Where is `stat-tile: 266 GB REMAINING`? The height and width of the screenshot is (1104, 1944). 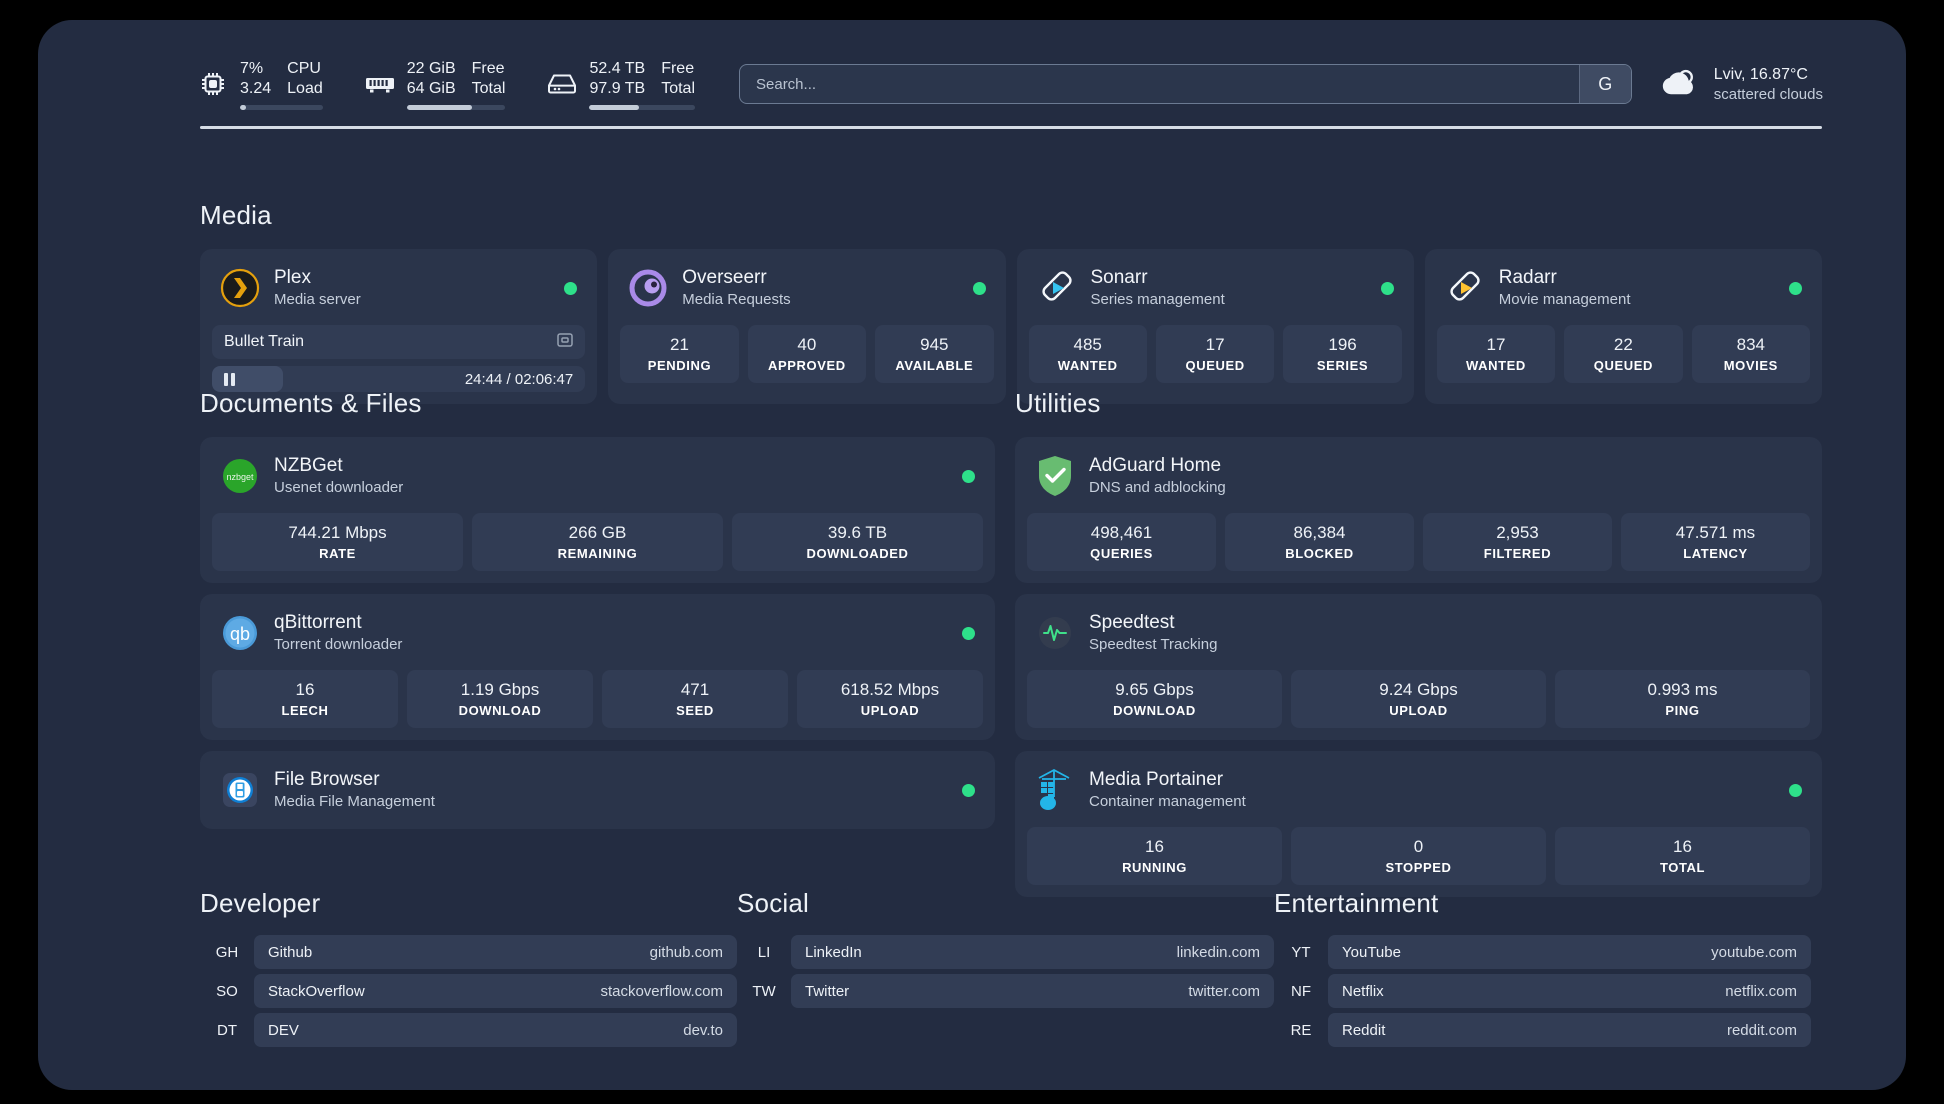 stat-tile: 266 GB REMAINING is located at coordinates (597, 542).